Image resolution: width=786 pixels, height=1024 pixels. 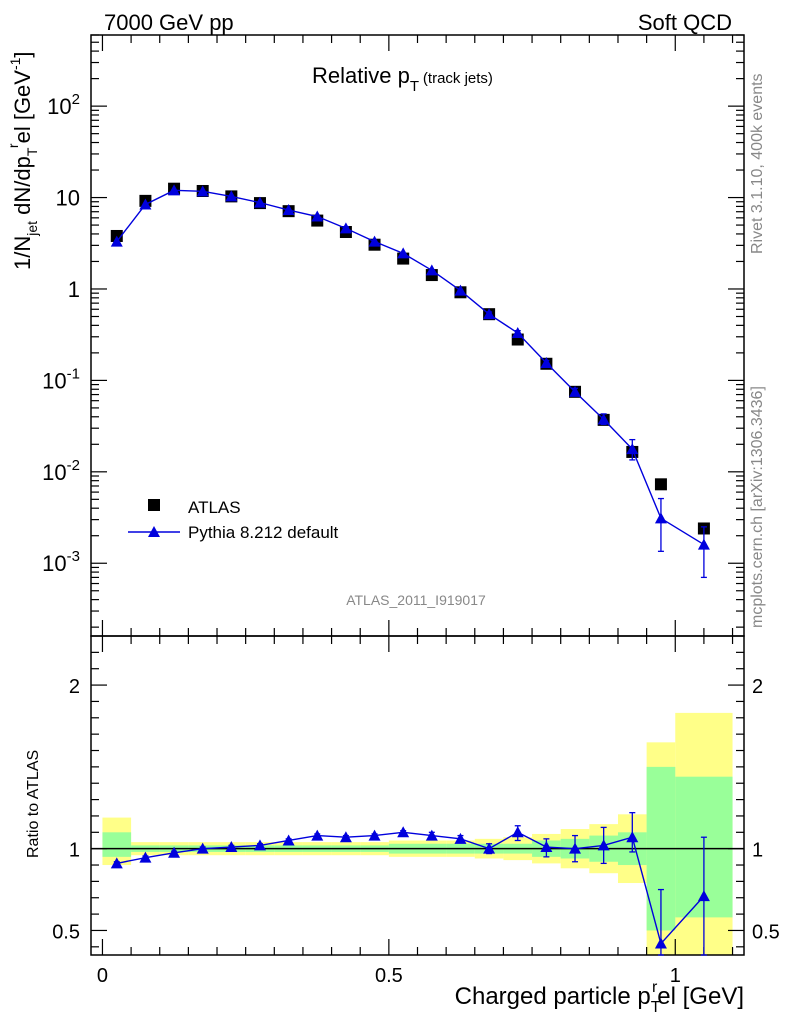 What do you see at coordinates (169, 22) in the screenshot?
I see `header-left: 7000 GeV pp` at bounding box center [169, 22].